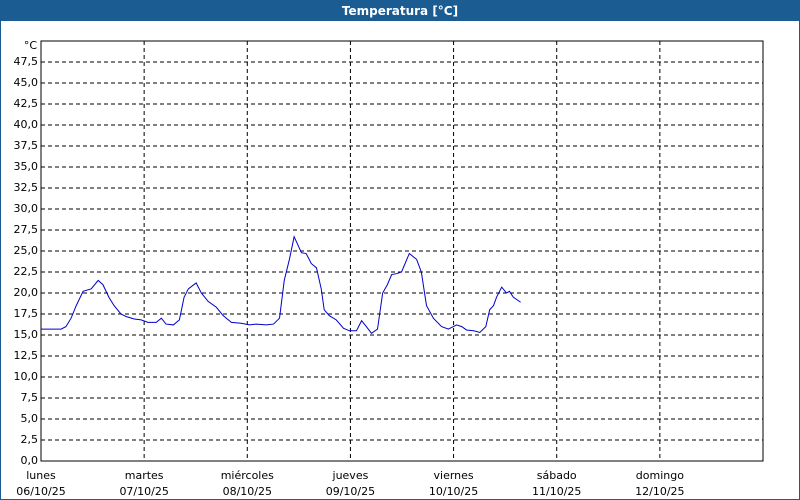 The height and width of the screenshot is (500, 800). I want to click on x-tick-label: 10/10/25, so click(453, 491).